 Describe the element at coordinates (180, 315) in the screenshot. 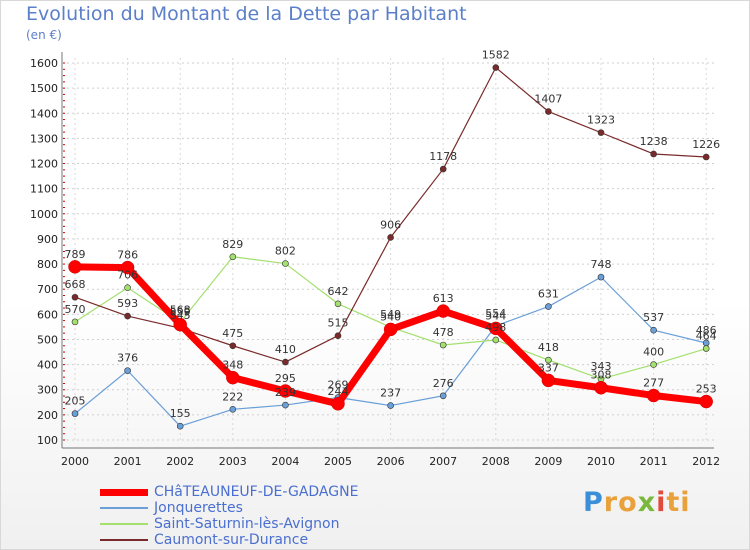

I see `data-label: 545` at that location.